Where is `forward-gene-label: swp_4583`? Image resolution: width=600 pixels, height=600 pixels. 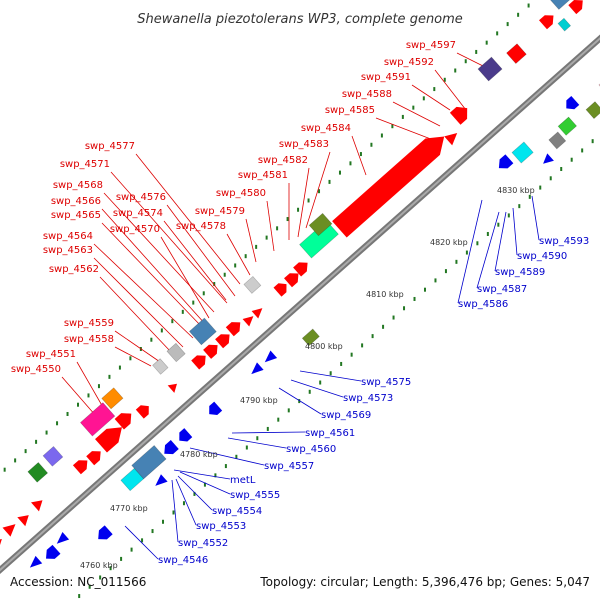 forward-gene-label: swp_4583 is located at coordinates (304, 144).